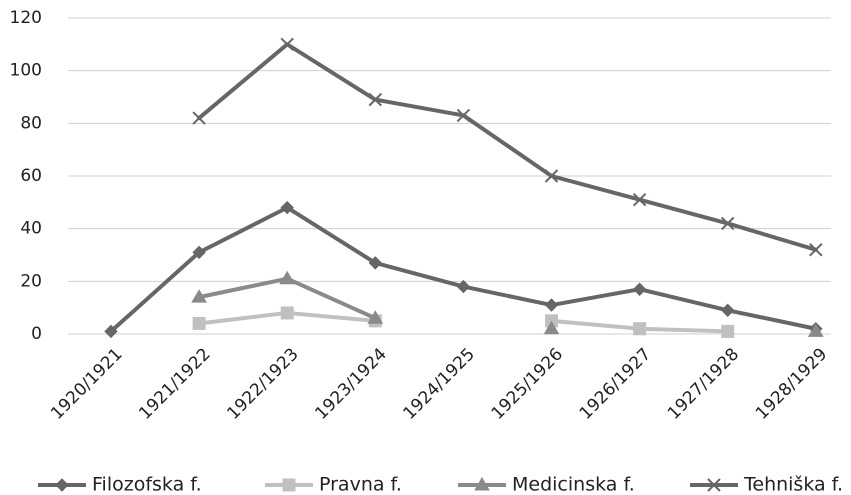  I want to click on y-axis-tick-labels: 0 20 40 60 80 100 120, so click(26, 176).